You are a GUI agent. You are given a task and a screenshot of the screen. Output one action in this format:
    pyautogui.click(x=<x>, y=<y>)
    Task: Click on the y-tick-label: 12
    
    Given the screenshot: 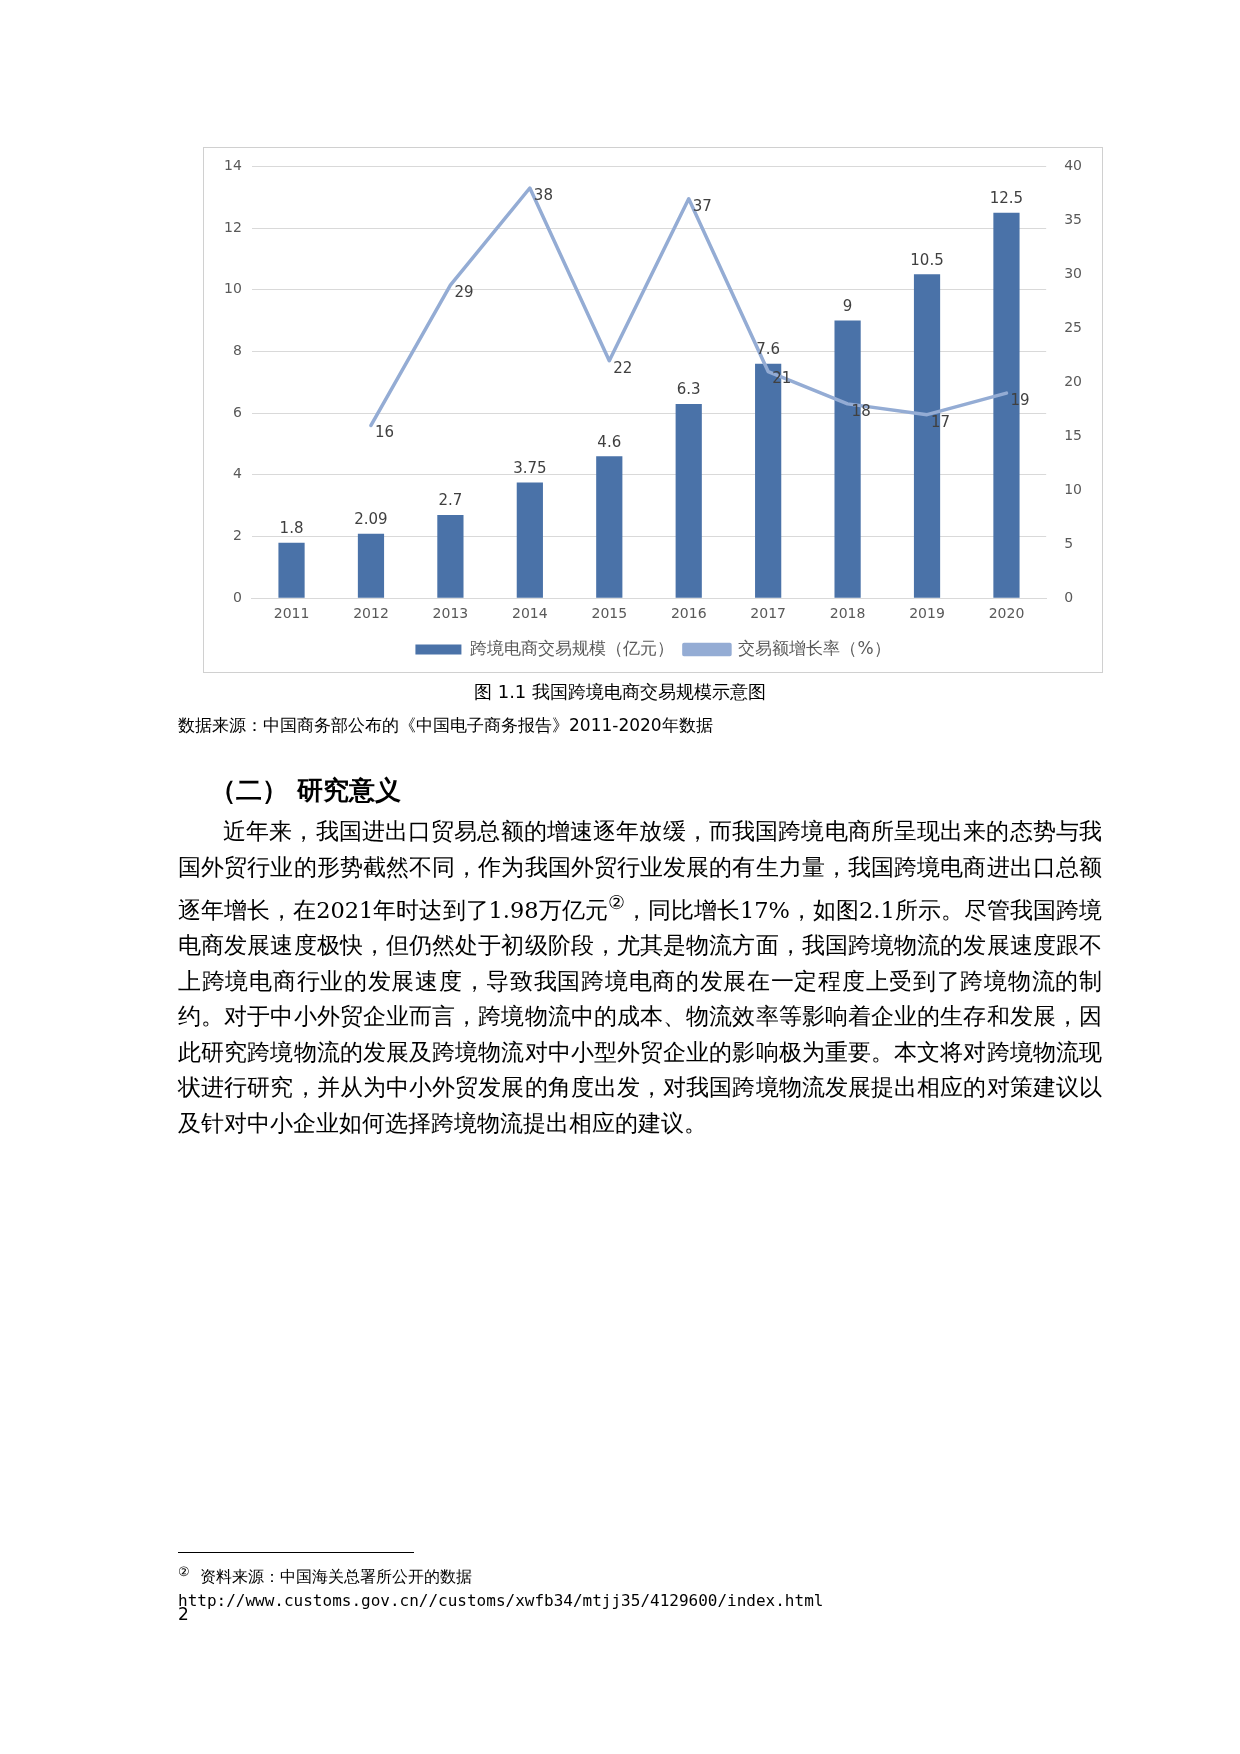 What is the action you would take?
    pyautogui.click(x=232, y=226)
    